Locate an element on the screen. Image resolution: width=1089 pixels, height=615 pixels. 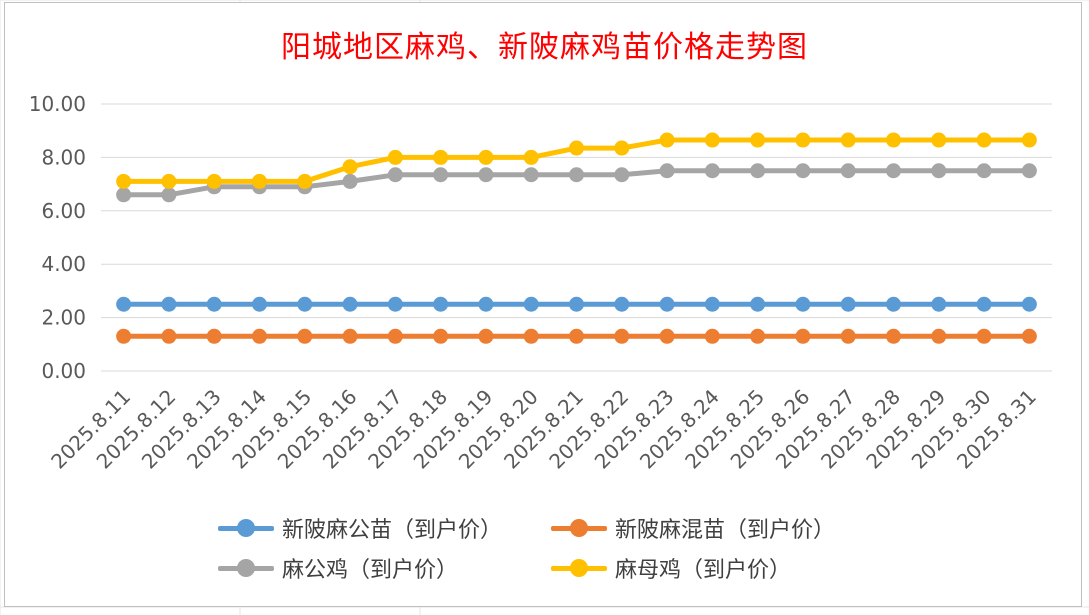
y-tick-label: 4.00 is located at coordinates (63, 264).